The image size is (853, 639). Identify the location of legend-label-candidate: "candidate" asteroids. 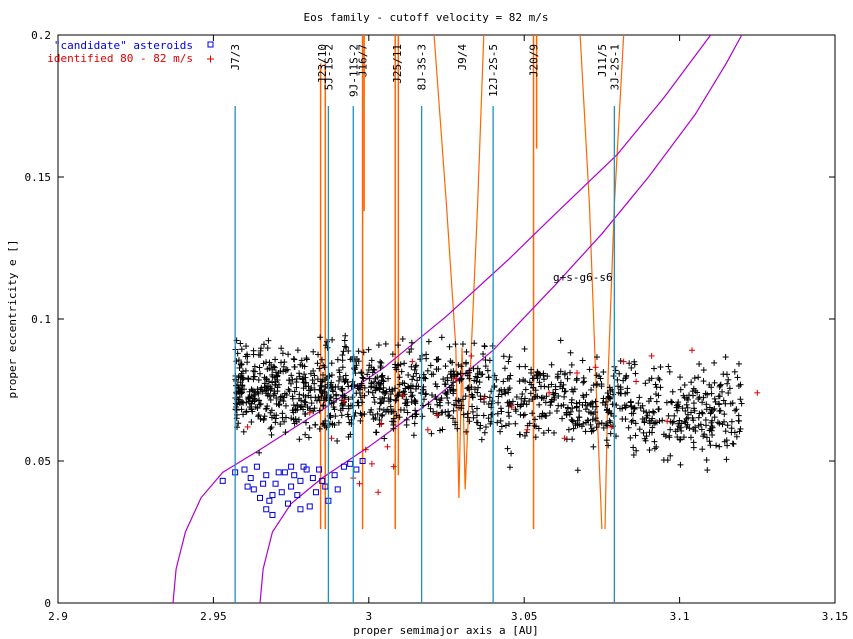
(123, 45).